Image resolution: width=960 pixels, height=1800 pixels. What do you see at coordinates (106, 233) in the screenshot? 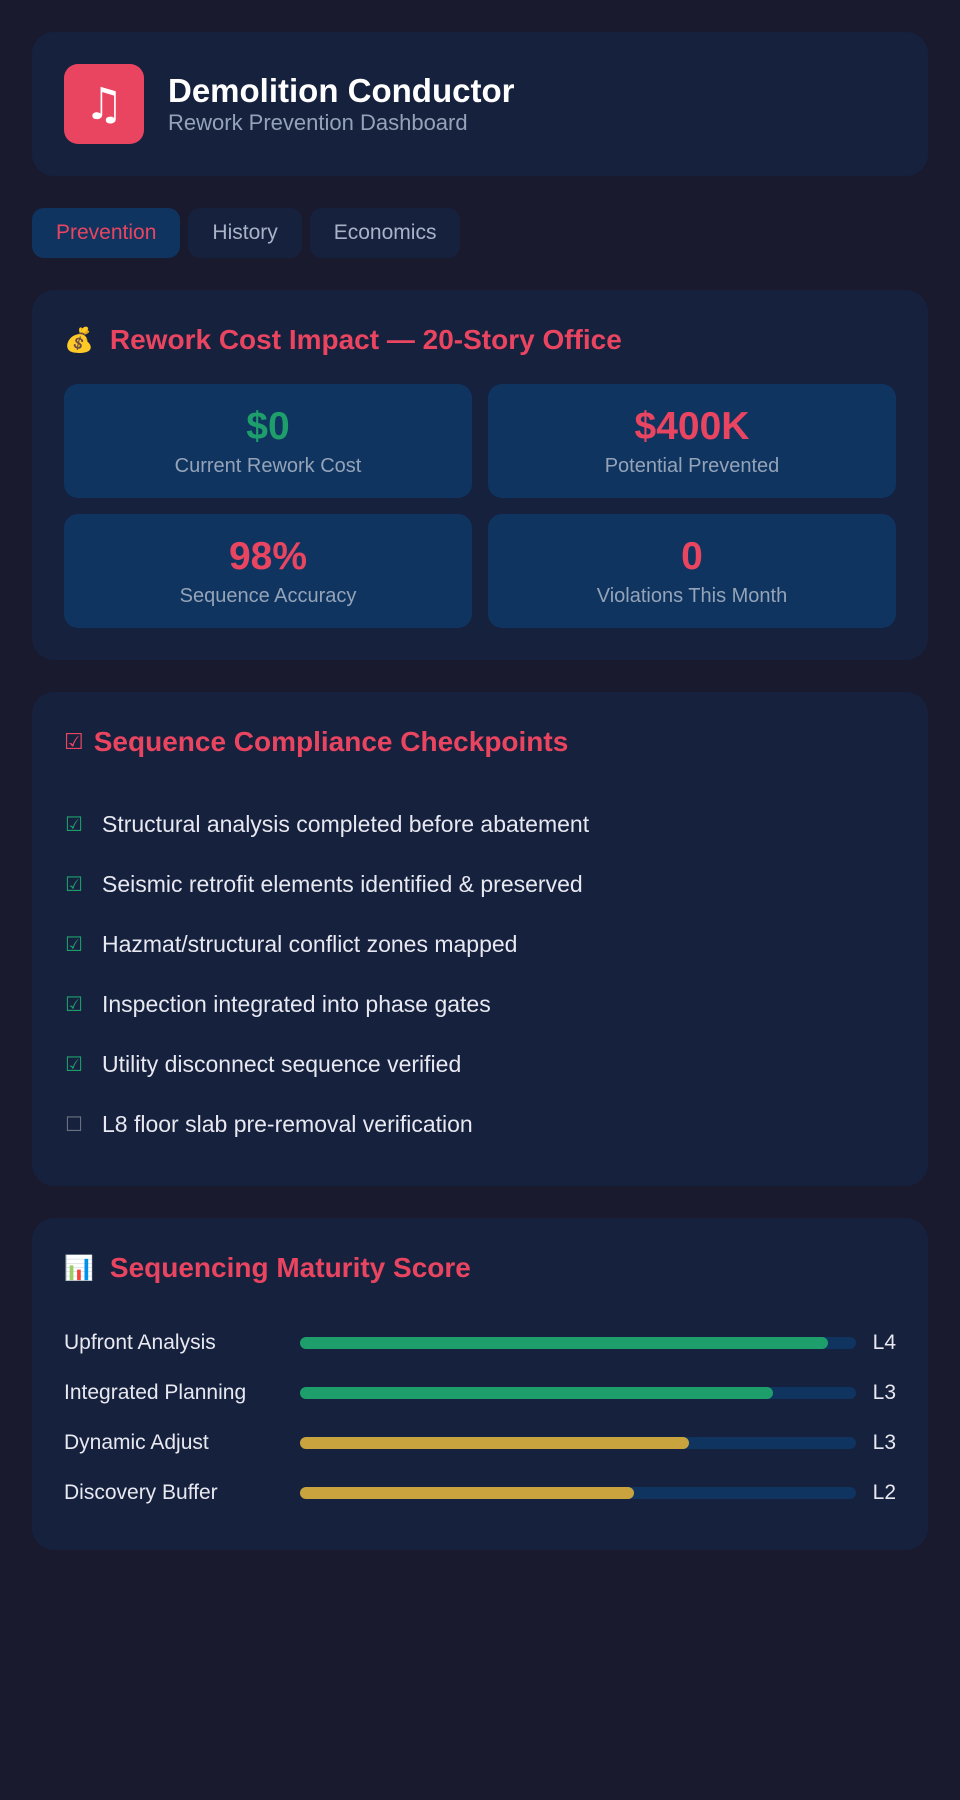
I see `tab-prevention: Prevention` at bounding box center [106, 233].